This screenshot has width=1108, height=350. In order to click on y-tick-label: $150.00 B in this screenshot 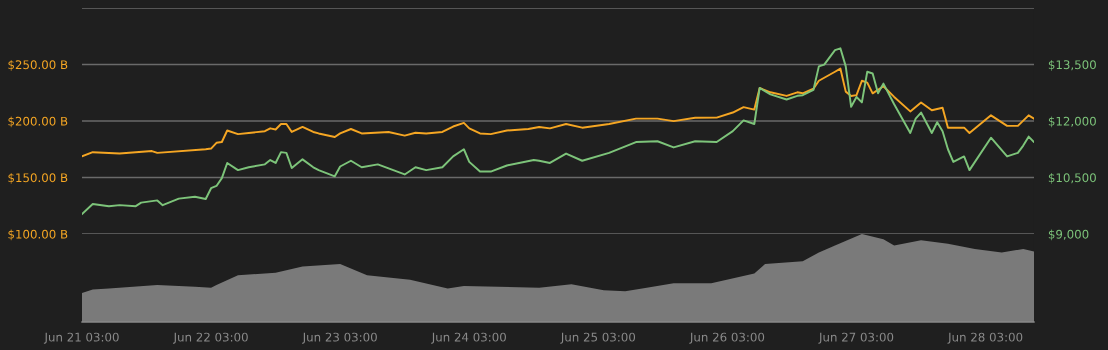, I will do `click(38, 178)`.